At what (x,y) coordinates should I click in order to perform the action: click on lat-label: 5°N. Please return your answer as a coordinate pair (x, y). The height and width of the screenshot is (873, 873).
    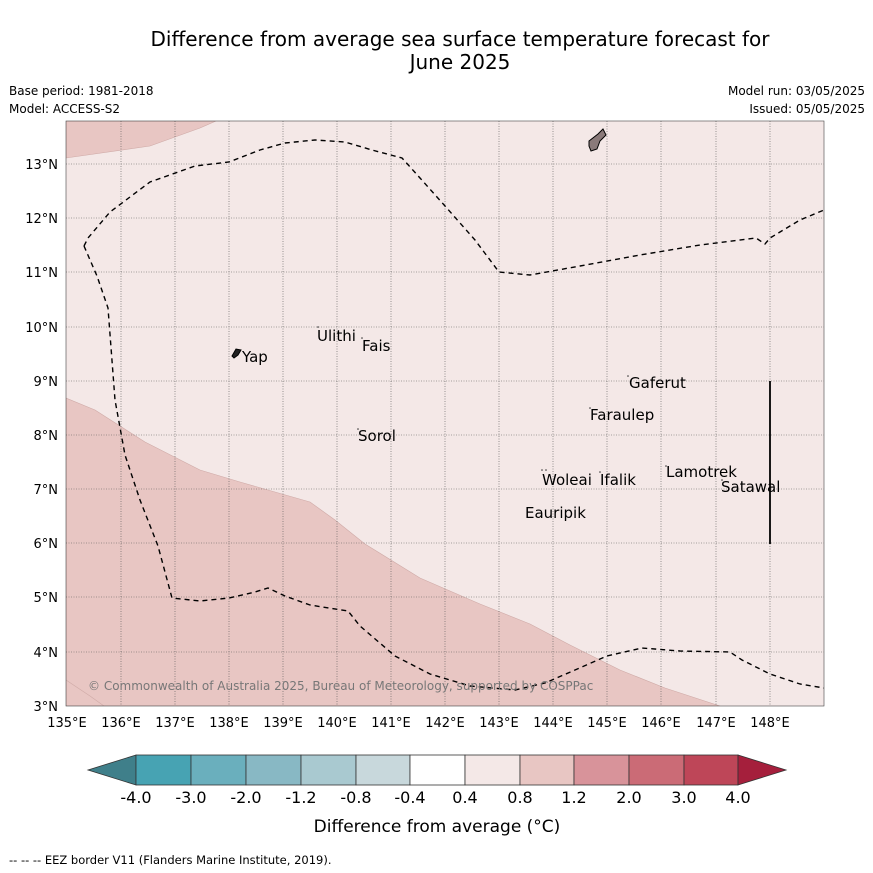
    Looking at the image, I should click on (46, 598).